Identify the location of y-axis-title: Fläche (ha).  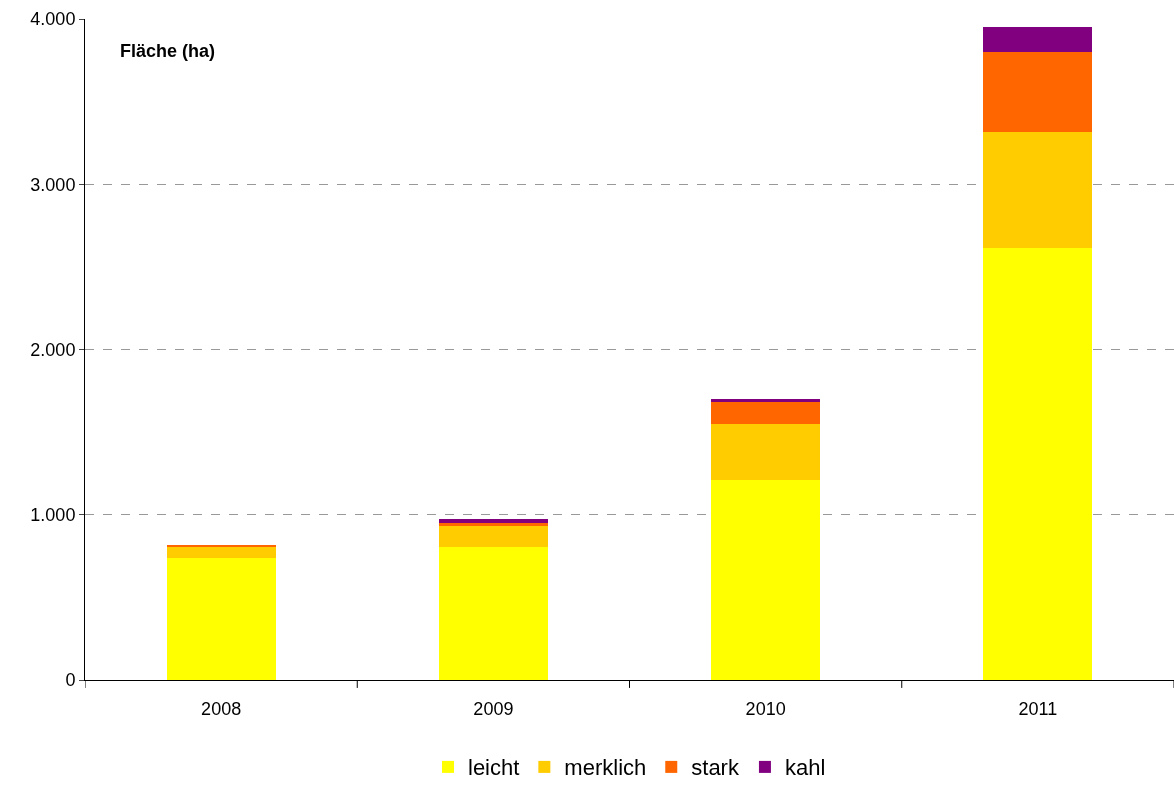
(168, 51).